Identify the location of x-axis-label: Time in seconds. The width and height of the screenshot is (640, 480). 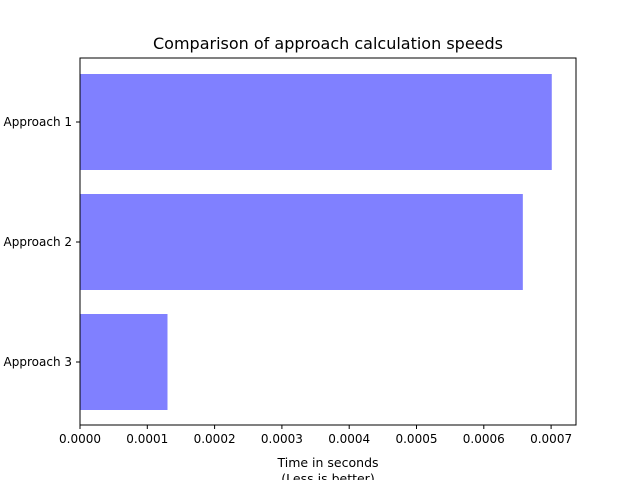
(327, 462).